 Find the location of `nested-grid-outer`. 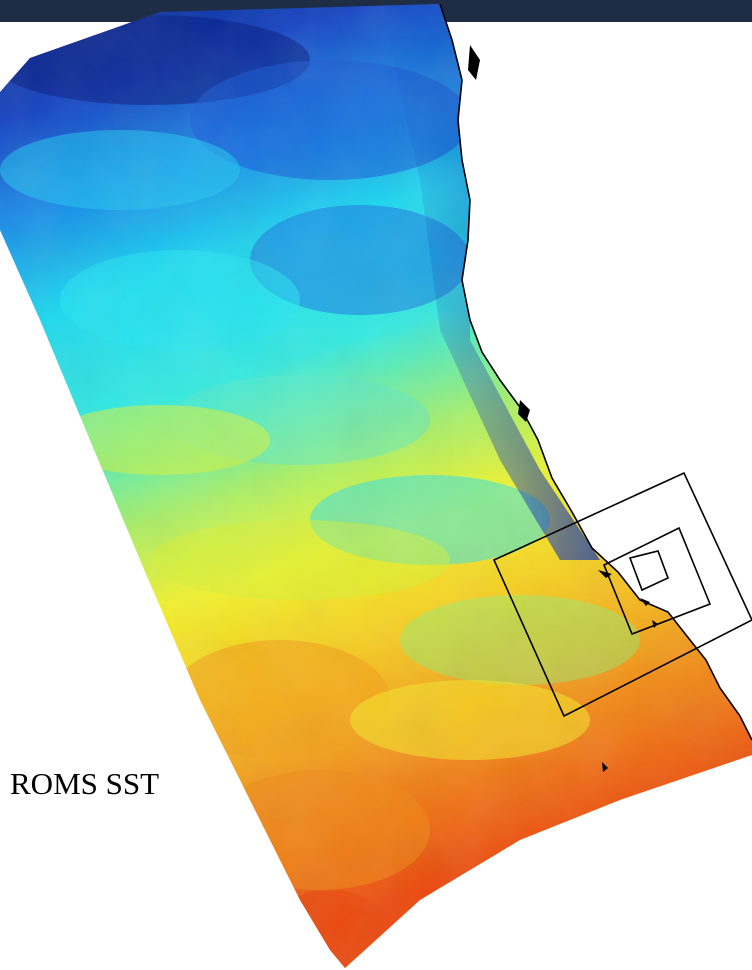

nested-grid-outer is located at coordinates (622, 594).